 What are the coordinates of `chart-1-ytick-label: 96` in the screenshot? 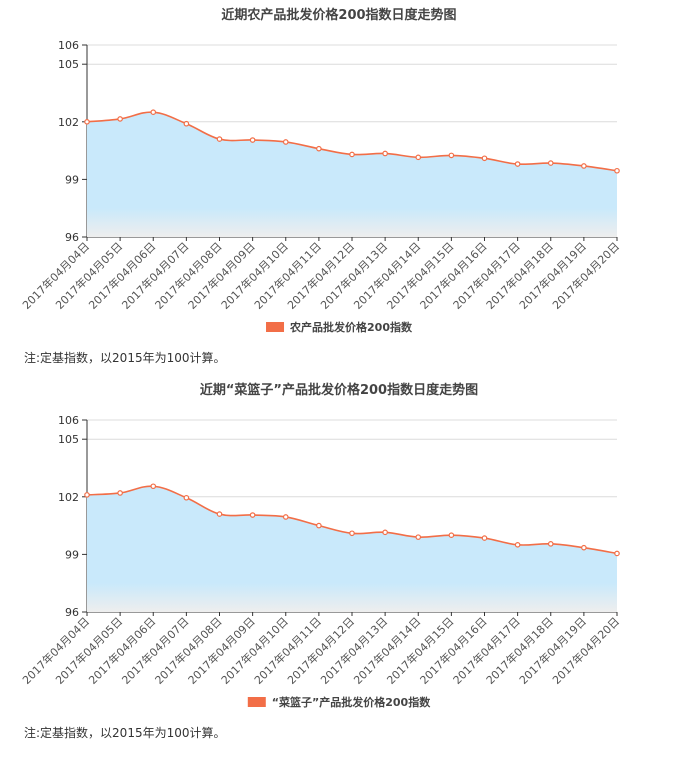 It's located at (72, 237).